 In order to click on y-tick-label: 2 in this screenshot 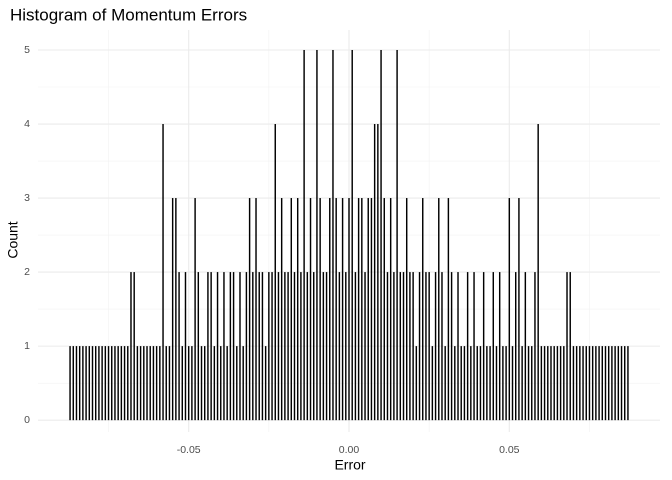, I will do `click(27, 272)`.